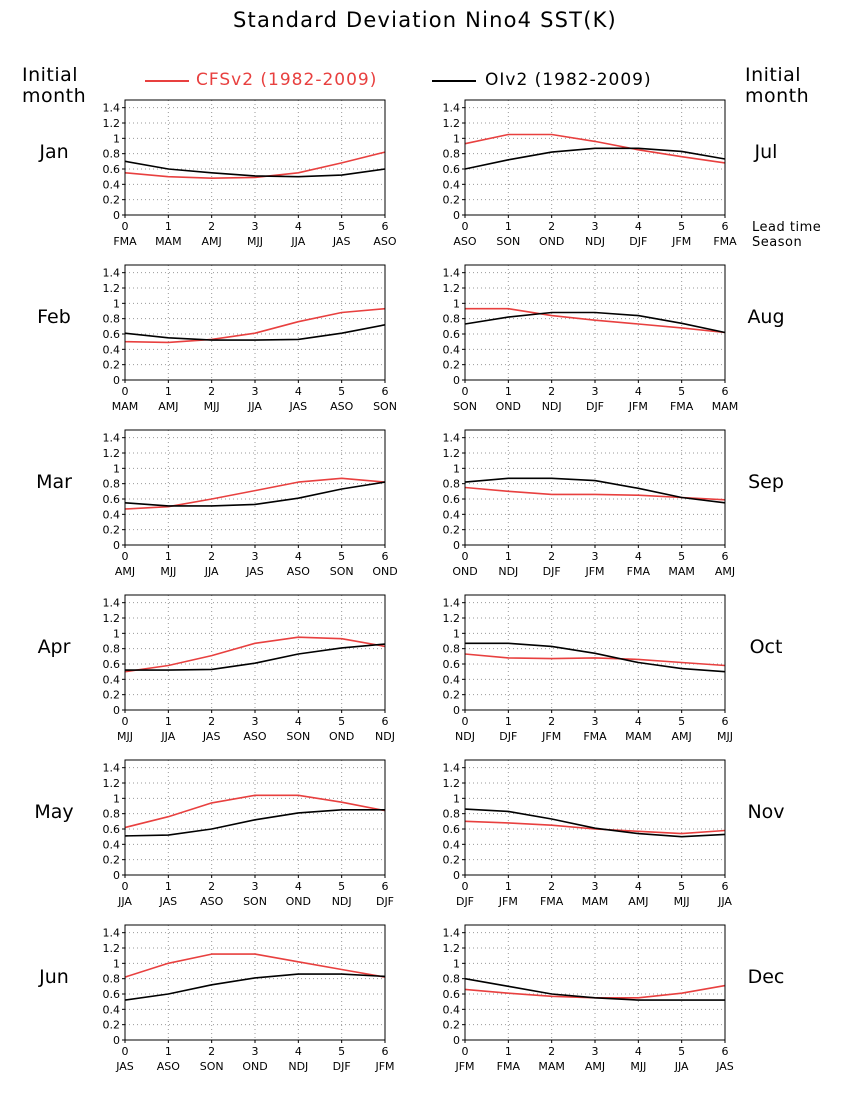  Describe the element at coordinates (508, 241) in the screenshot. I see `season-tick-label: SON` at that location.